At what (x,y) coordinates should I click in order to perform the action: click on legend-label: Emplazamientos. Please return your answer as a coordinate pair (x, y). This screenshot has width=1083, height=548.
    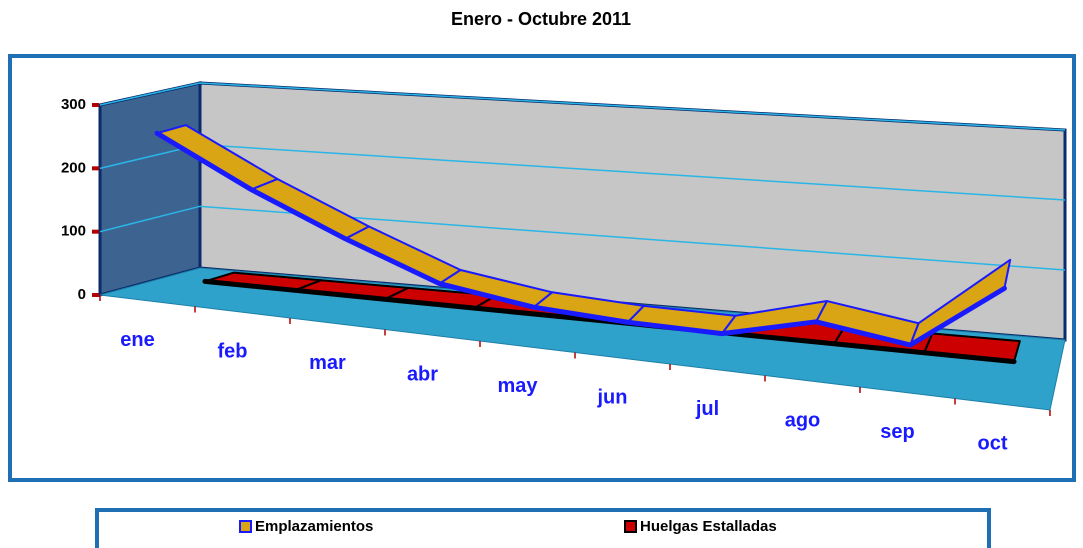
    Looking at the image, I should click on (314, 526).